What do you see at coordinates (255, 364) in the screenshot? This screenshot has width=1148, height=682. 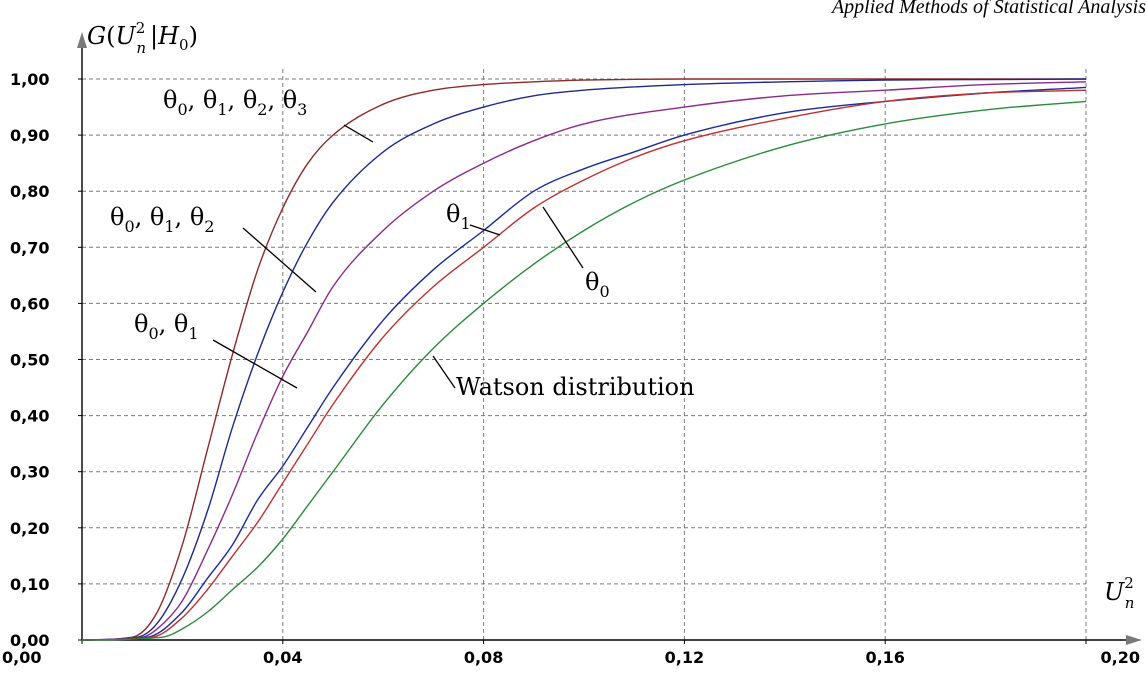 I see `leader-line-a2` at bounding box center [255, 364].